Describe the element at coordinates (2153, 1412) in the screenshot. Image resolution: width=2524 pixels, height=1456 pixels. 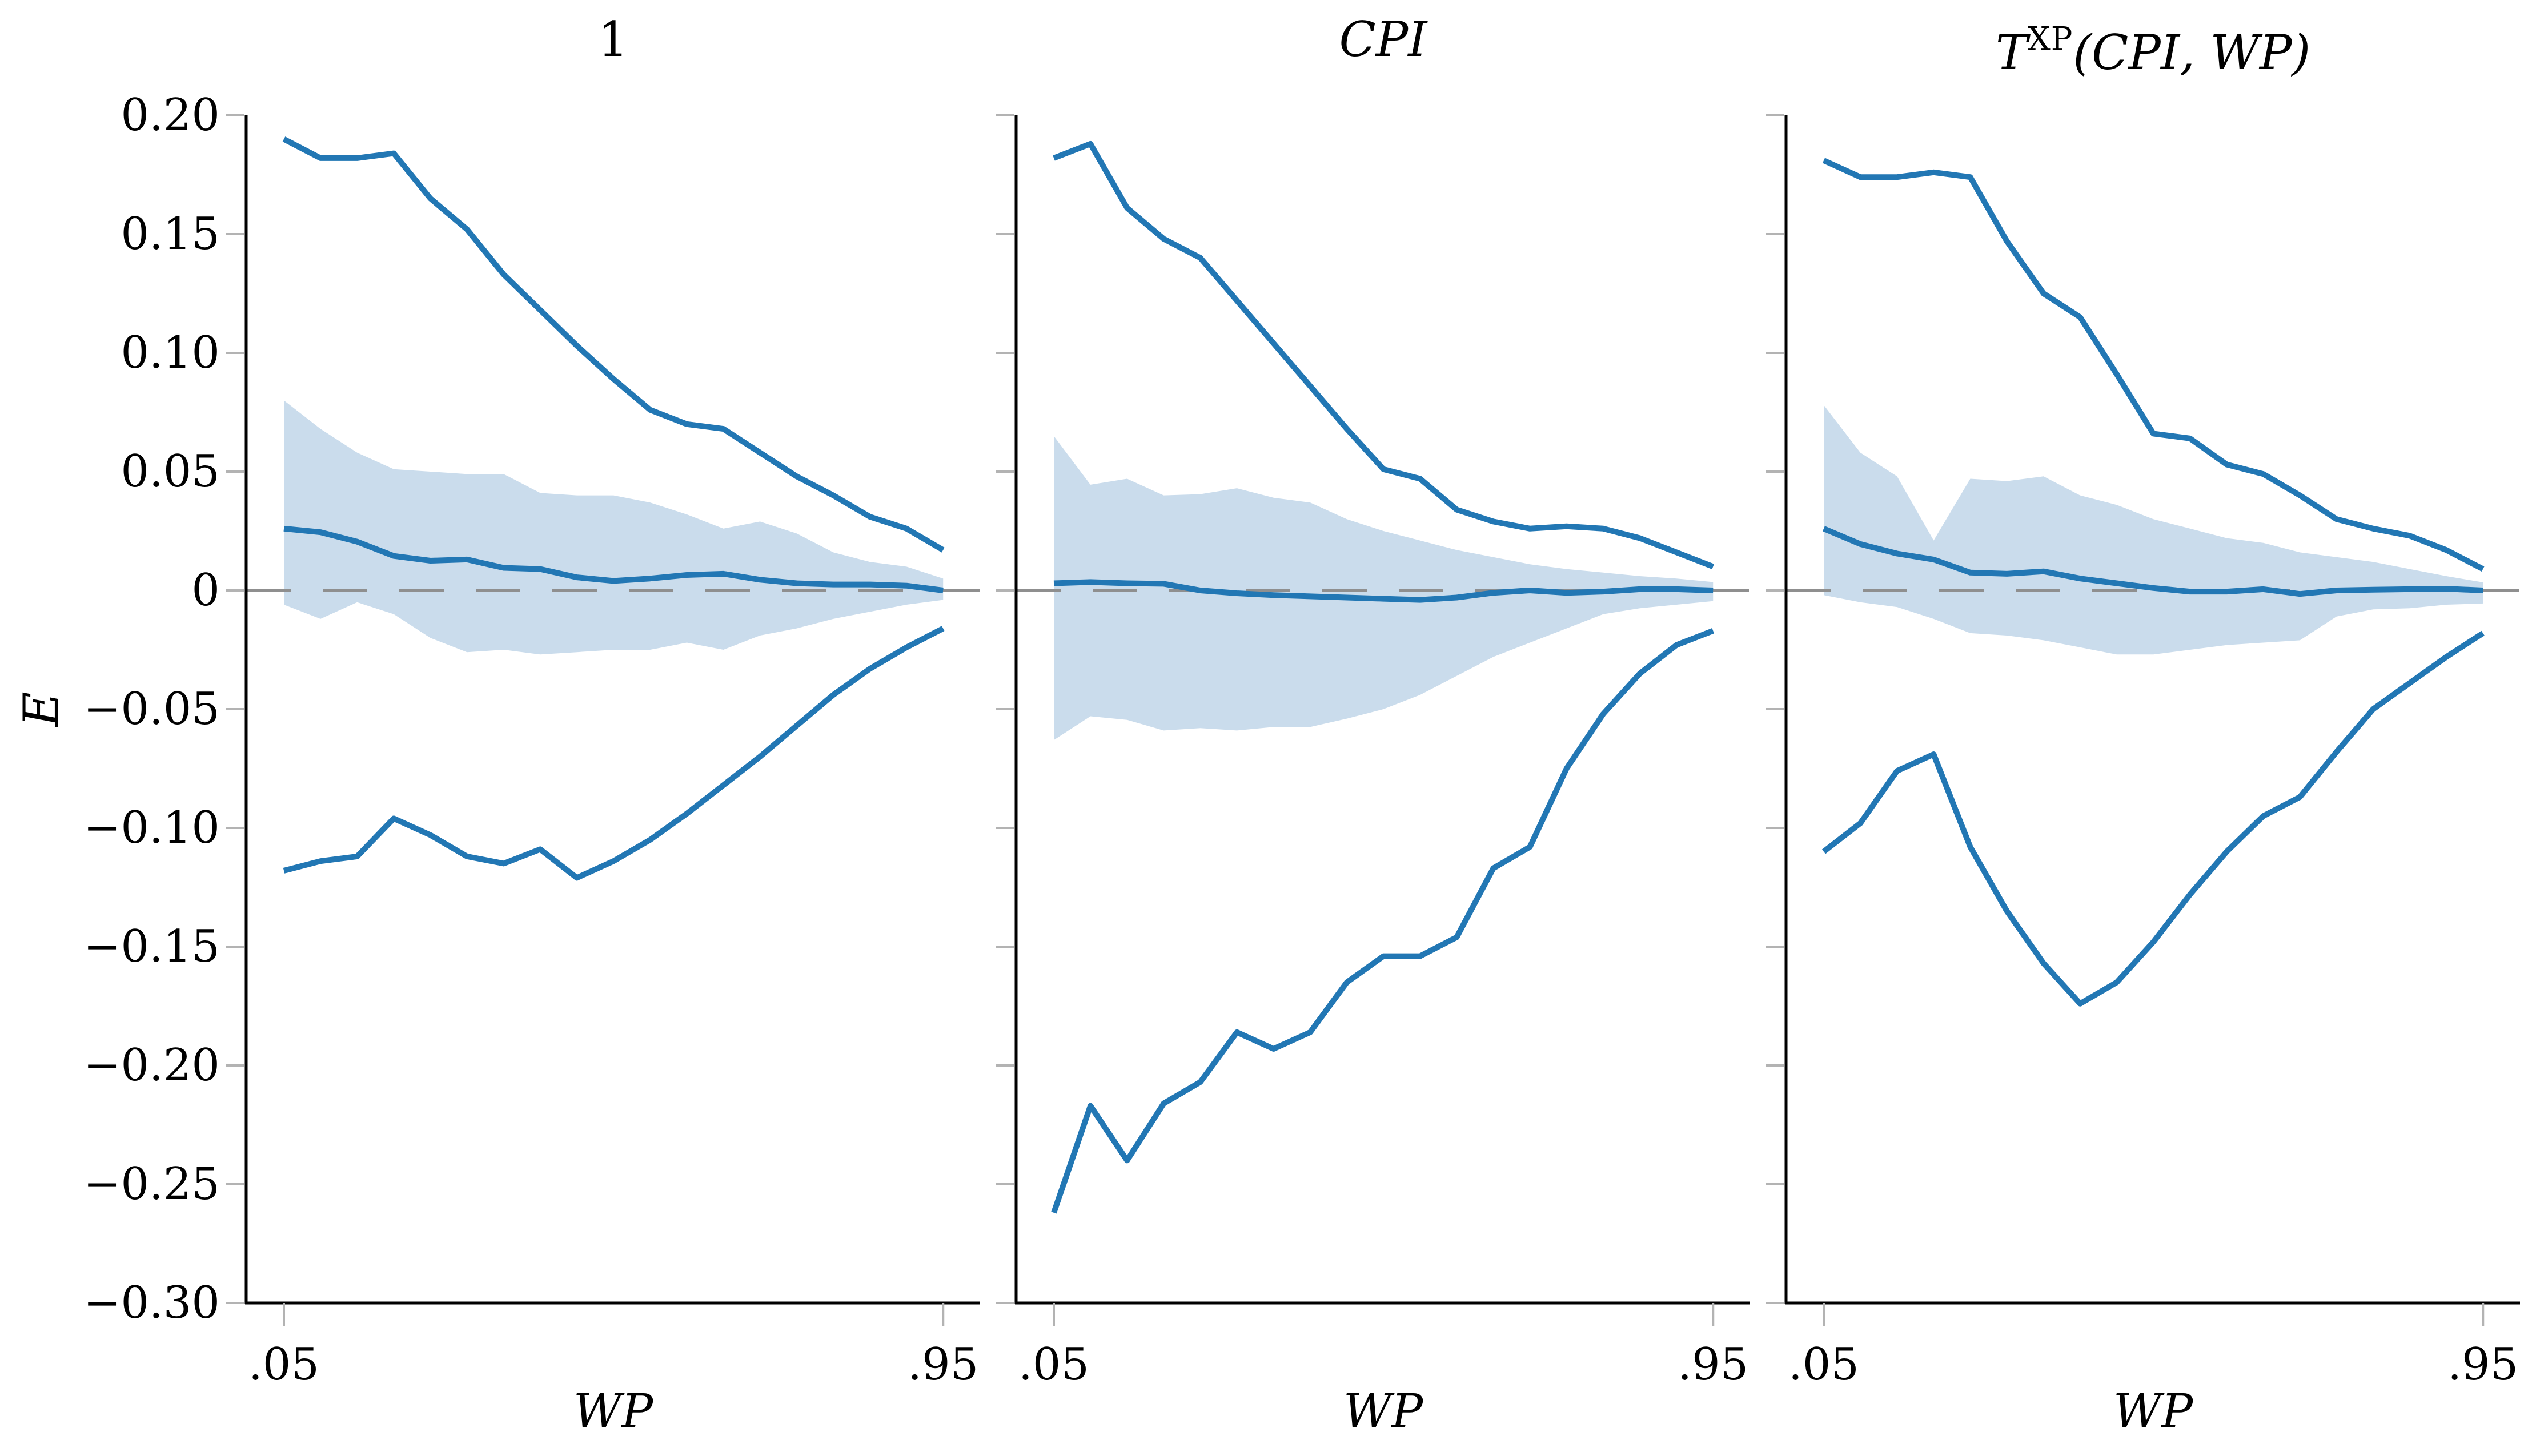
I see `x-axis-label-panel-txp: WP` at that location.